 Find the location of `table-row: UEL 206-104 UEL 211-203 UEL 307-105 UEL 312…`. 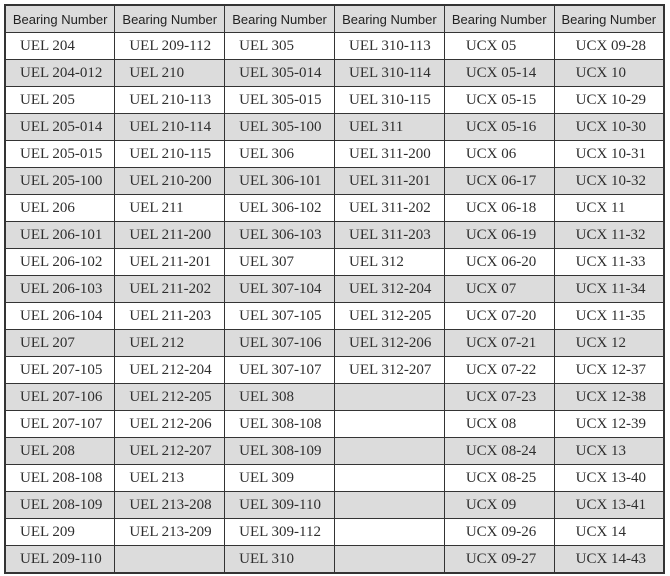

table-row: UEL 206-104 UEL 211-203 UEL 307-105 UEL 312… is located at coordinates (334, 316).